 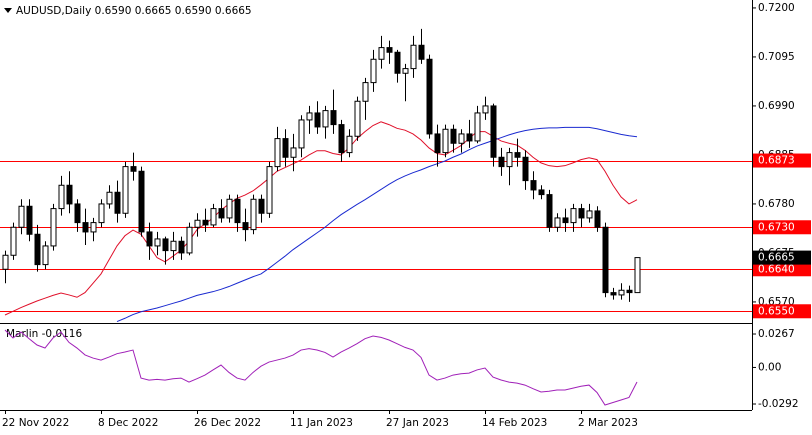 I want to click on y-tick-label: 0.7200, so click(x=776, y=8).